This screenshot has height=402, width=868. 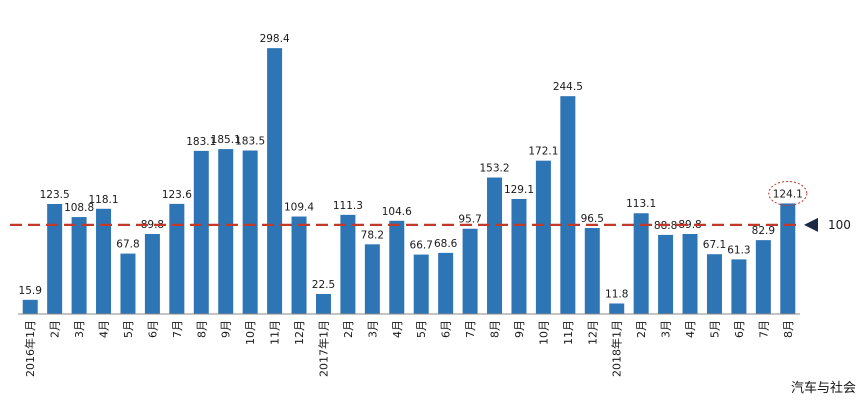 I want to click on value-label-3: 118.1, so click(x=104, y=200).